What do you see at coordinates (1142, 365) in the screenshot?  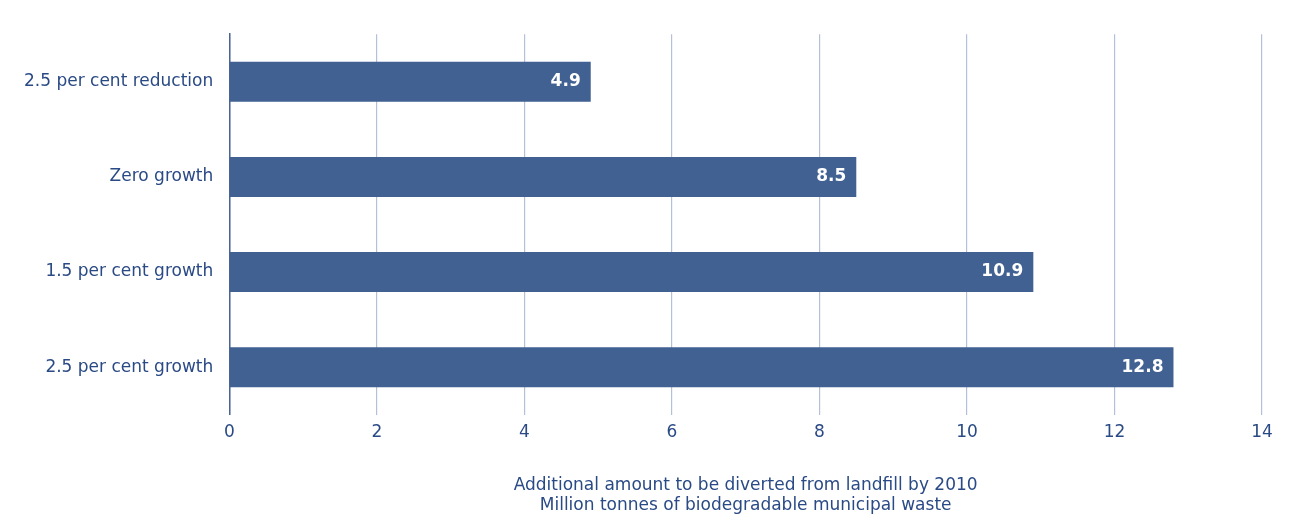 I see `data-label: 12.8` at bounding box center [1142, 365].